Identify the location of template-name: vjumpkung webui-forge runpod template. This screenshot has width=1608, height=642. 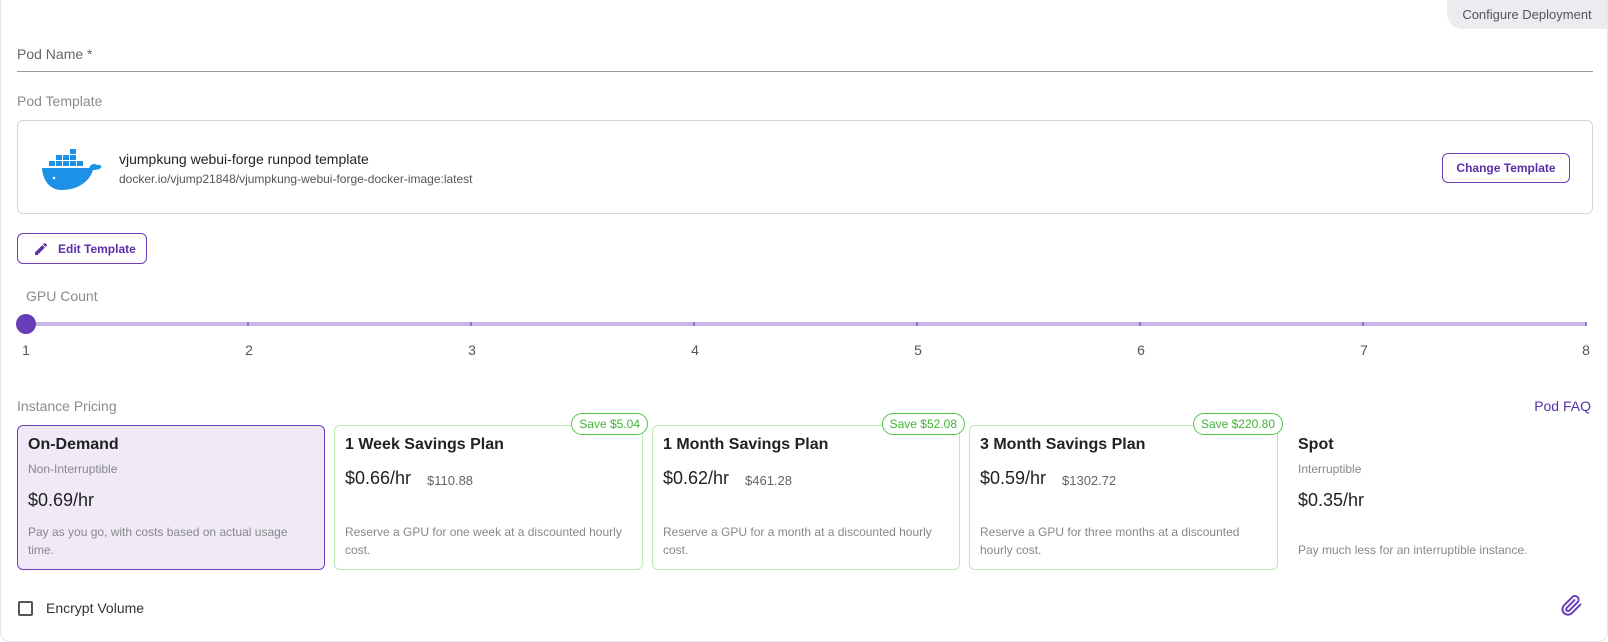
(244, 159).